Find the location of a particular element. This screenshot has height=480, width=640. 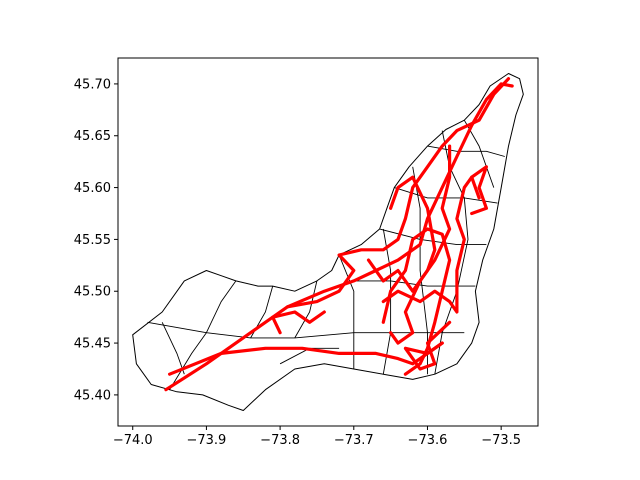

y-tick-label: 45.65 is located at coordinates (92, 136).